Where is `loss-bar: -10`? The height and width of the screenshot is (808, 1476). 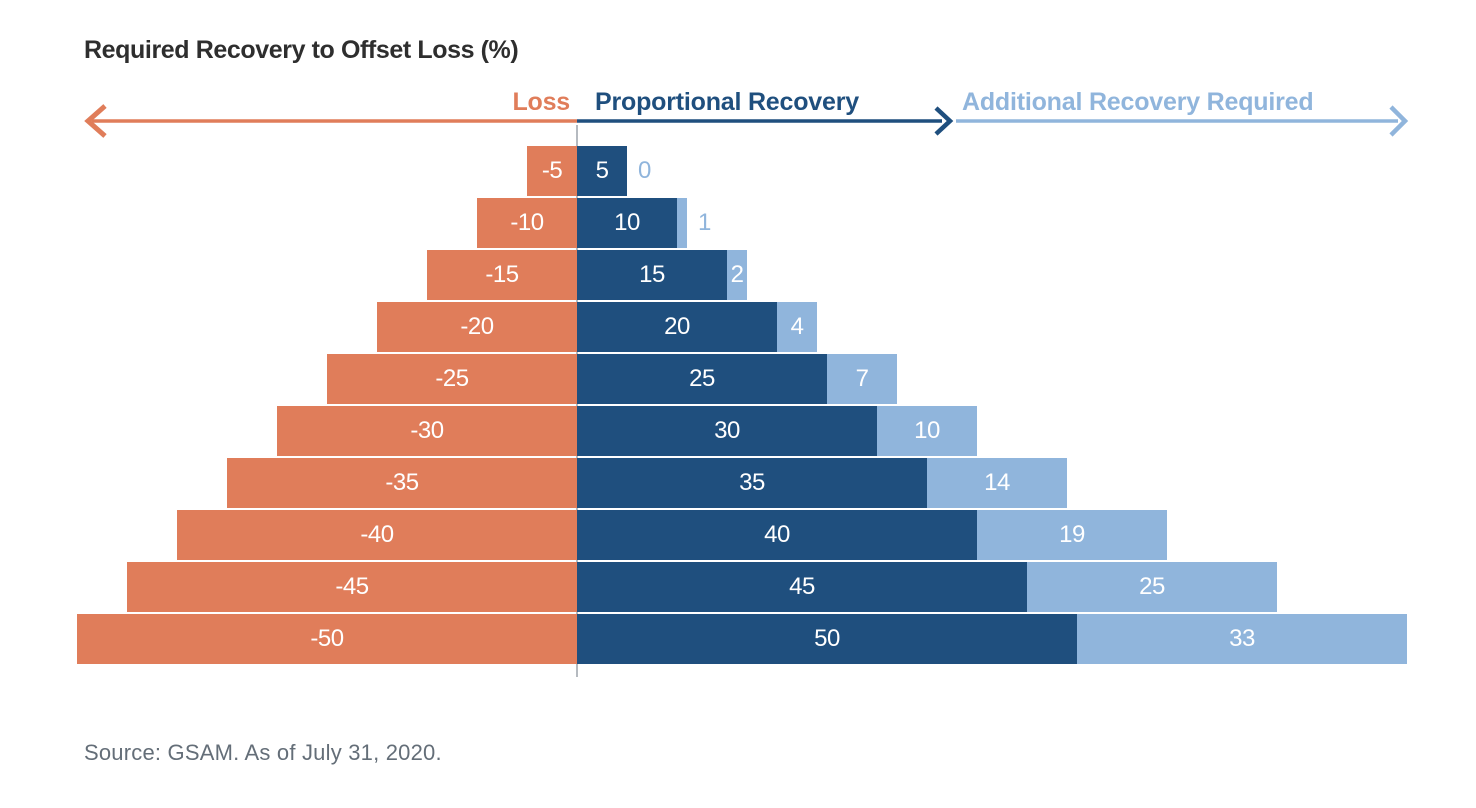 loss-bar: -10 is located at coordinates (527, 223).